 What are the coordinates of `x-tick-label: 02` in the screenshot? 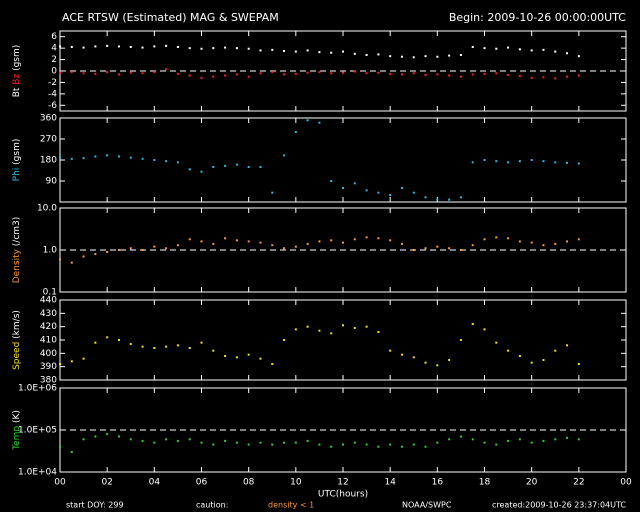 It's located at (106, 483).